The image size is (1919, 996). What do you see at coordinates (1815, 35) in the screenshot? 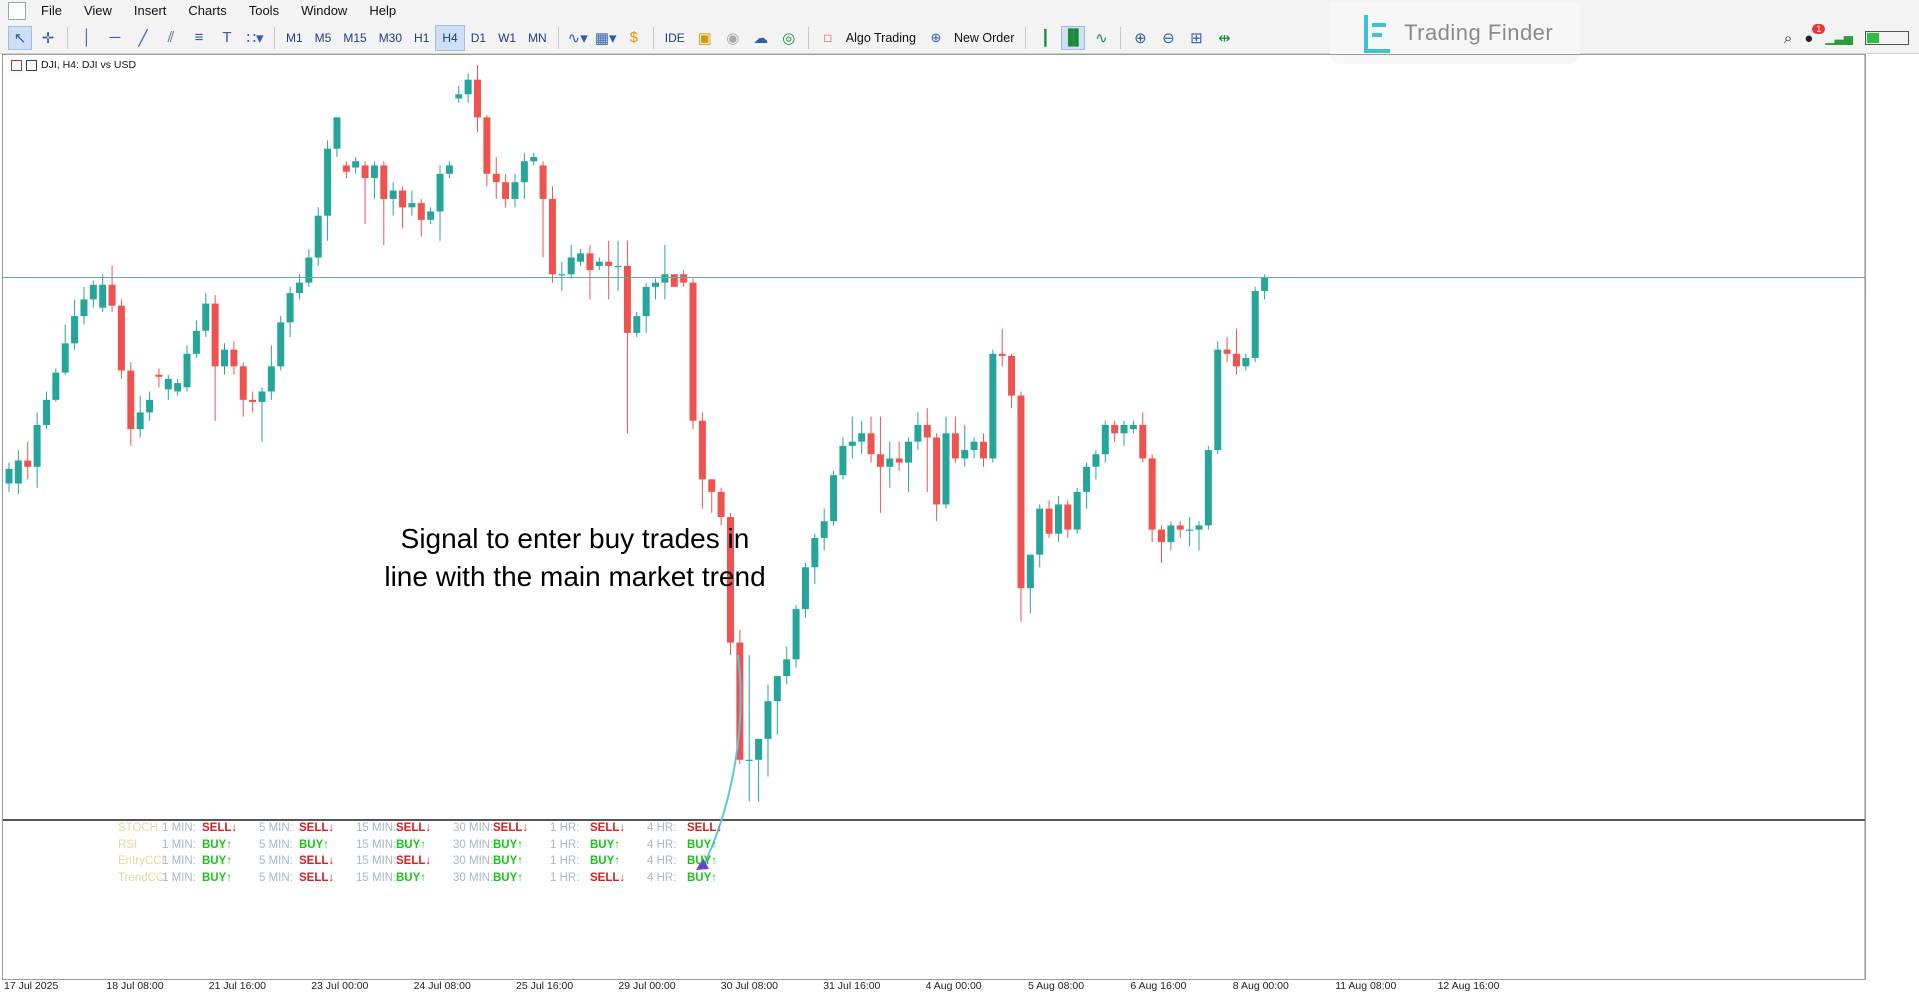
I see `chat-icon: ● 1` at bounding box center [1815, 35].